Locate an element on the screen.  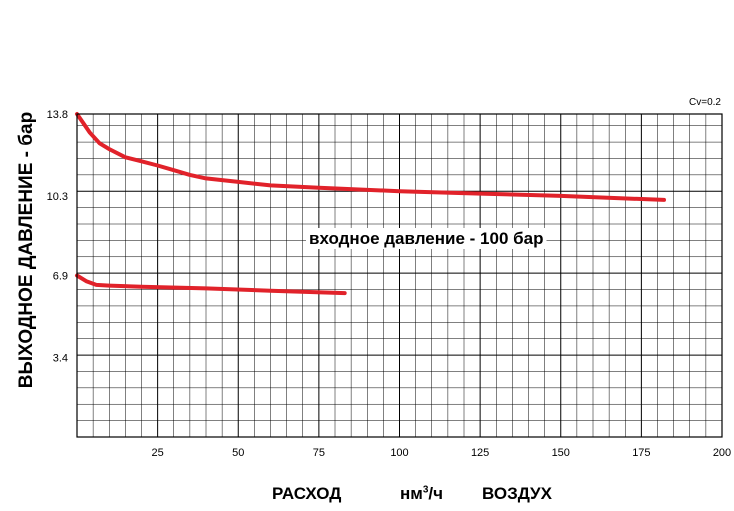
inlet-pressure-annotation: входное давление - 100 бар is located at coordinates (426, 238).